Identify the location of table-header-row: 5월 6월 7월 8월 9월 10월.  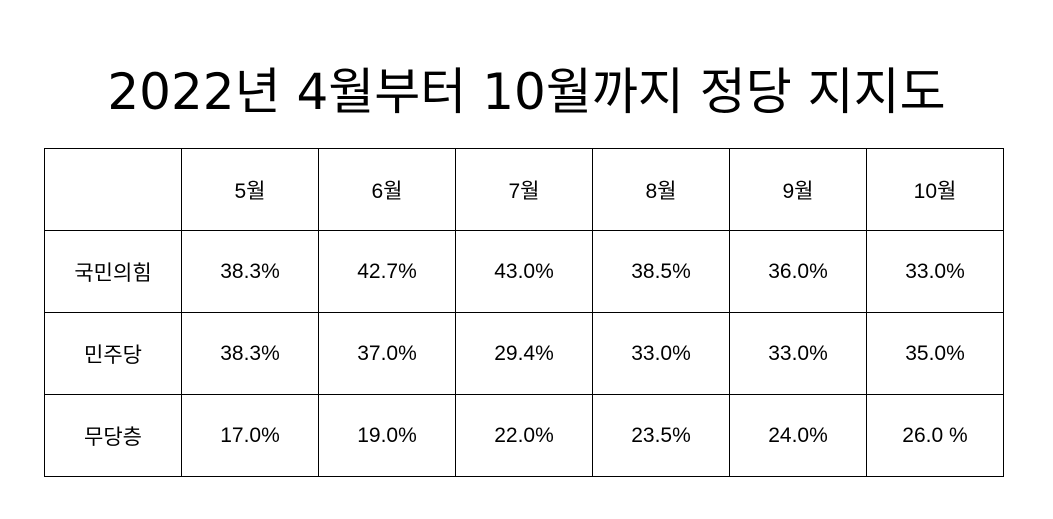
(524, 189).